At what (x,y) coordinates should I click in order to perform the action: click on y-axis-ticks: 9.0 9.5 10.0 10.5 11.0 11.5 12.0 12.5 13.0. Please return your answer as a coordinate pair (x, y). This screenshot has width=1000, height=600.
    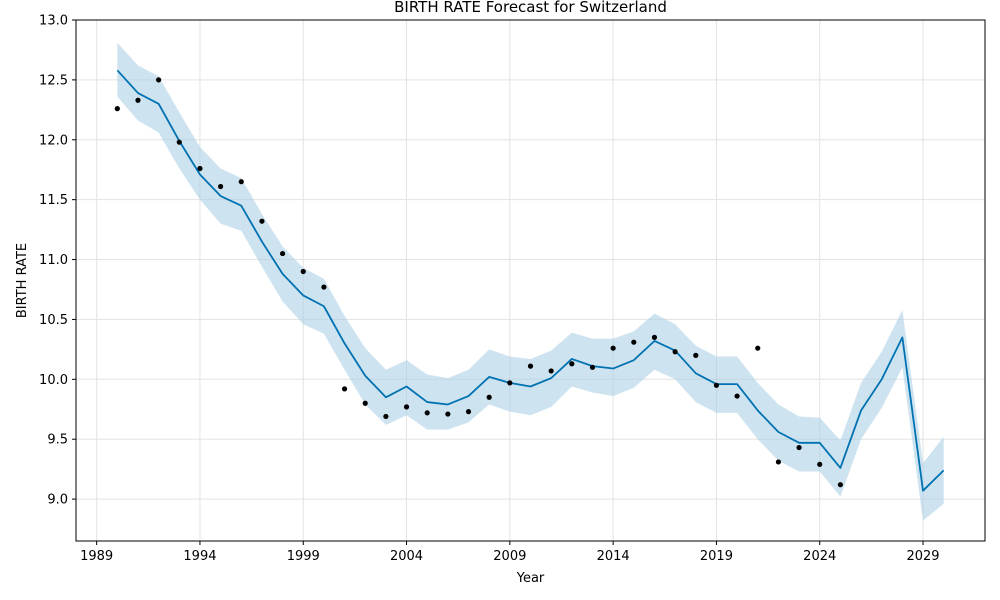
    Looking at the image, I should click on (57, 261).